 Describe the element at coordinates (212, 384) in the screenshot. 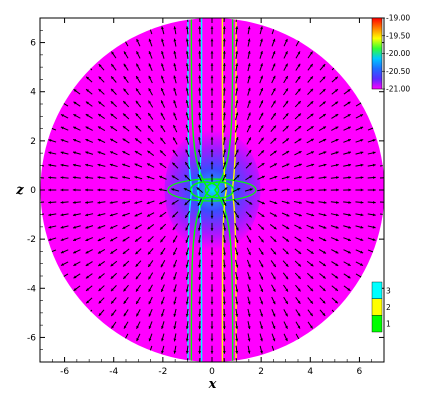

I see `x-axis-label: x` at that location.